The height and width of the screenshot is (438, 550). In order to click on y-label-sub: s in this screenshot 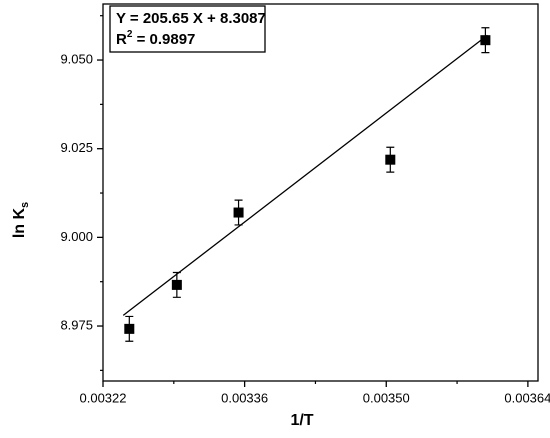, I will do `click(25, 205)`.